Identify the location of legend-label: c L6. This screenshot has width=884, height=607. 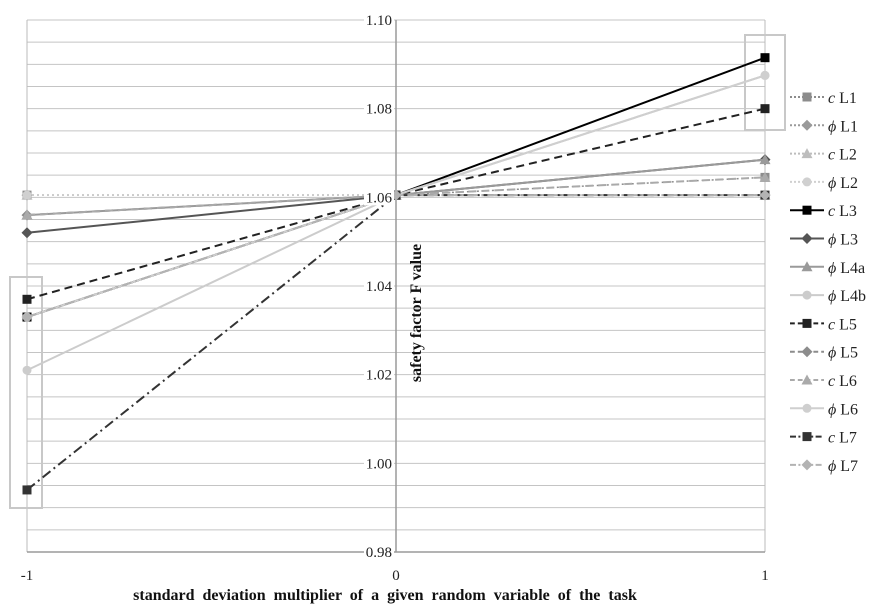
(842, 381).